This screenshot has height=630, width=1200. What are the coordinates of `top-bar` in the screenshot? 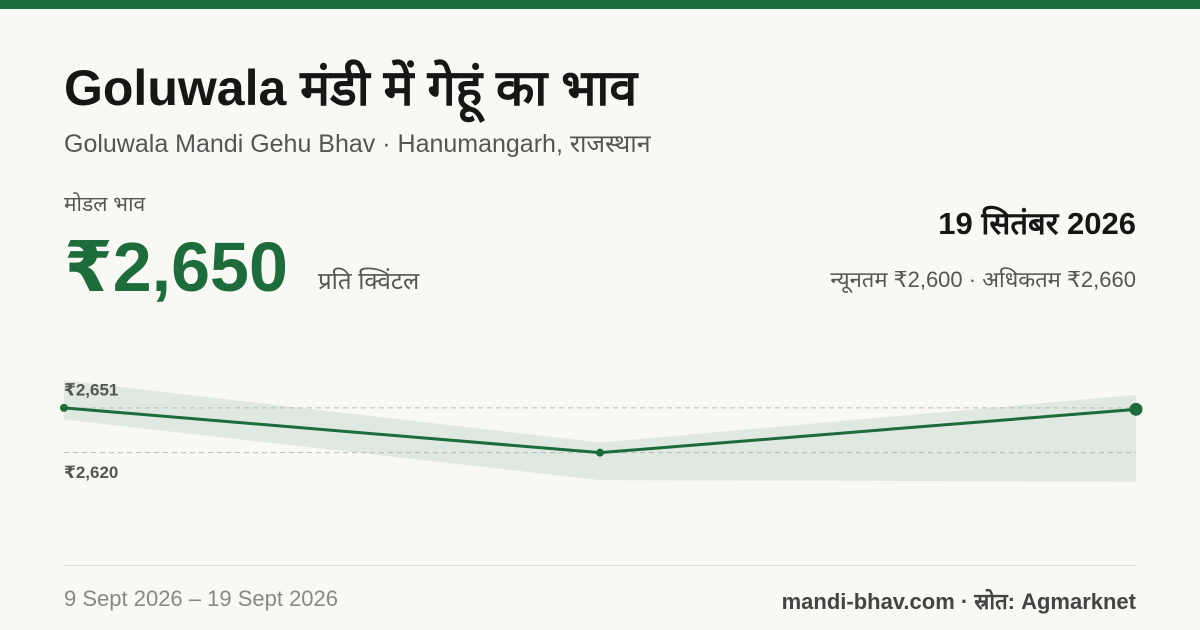 It's located at (600, 4).